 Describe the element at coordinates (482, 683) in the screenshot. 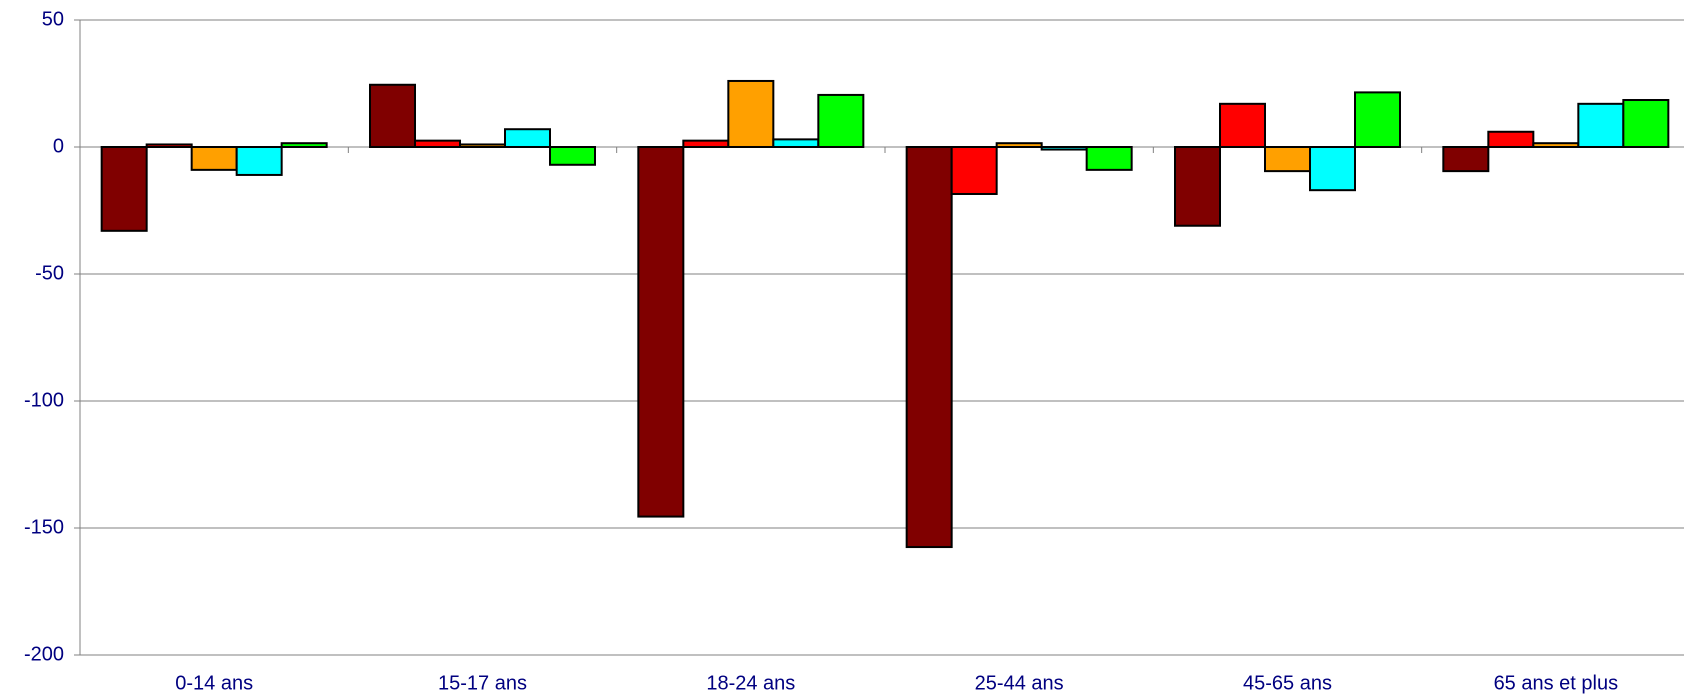

I see `x-tick-label: 15-17 ans` at that location.